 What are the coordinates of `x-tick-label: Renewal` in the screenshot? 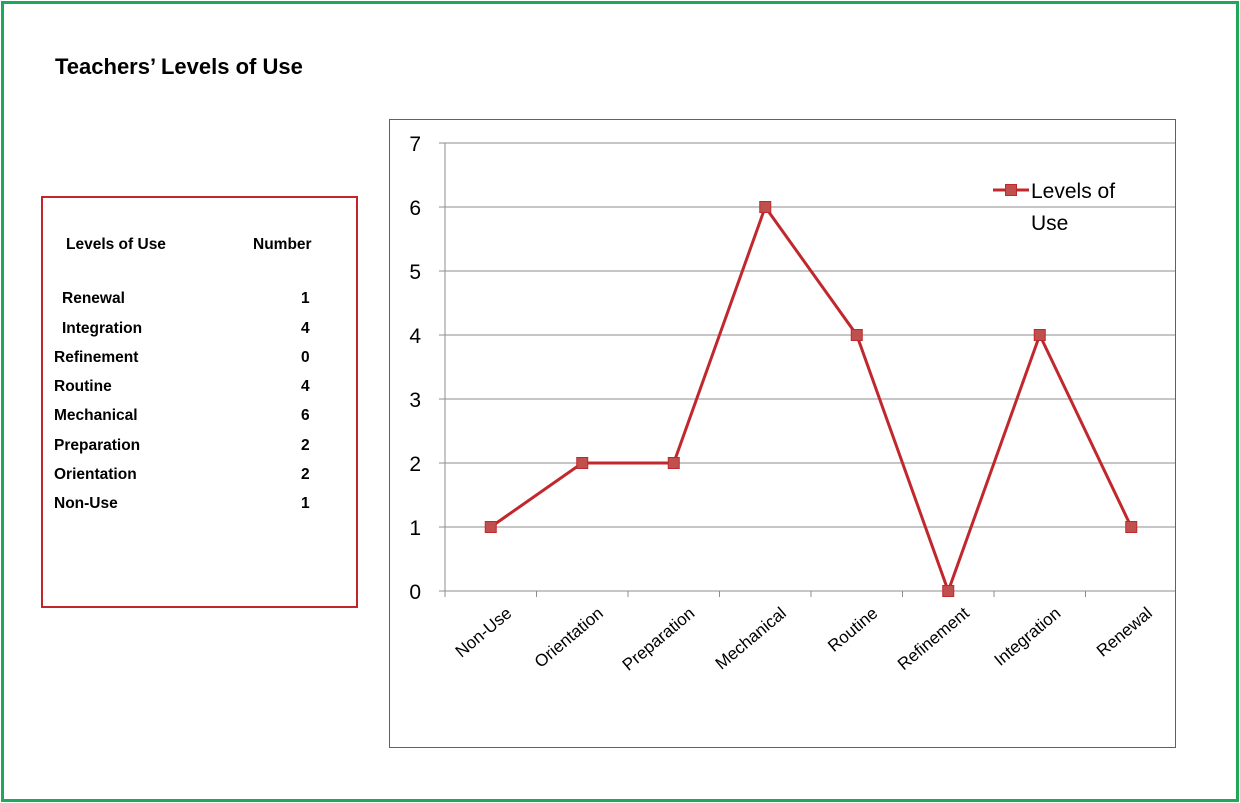 It's located at (1124, 632).